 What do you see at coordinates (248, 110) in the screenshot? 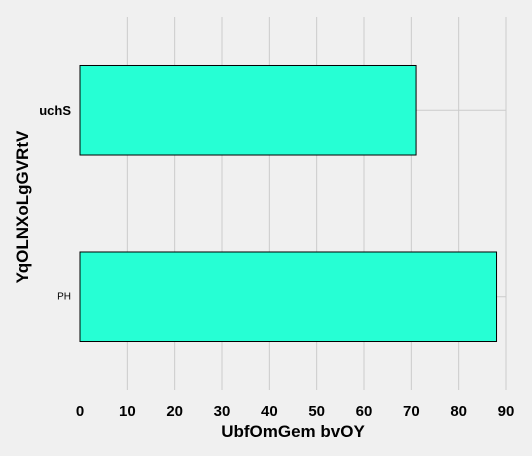
I see `bar-uchs` at bounding box center [248, 110].